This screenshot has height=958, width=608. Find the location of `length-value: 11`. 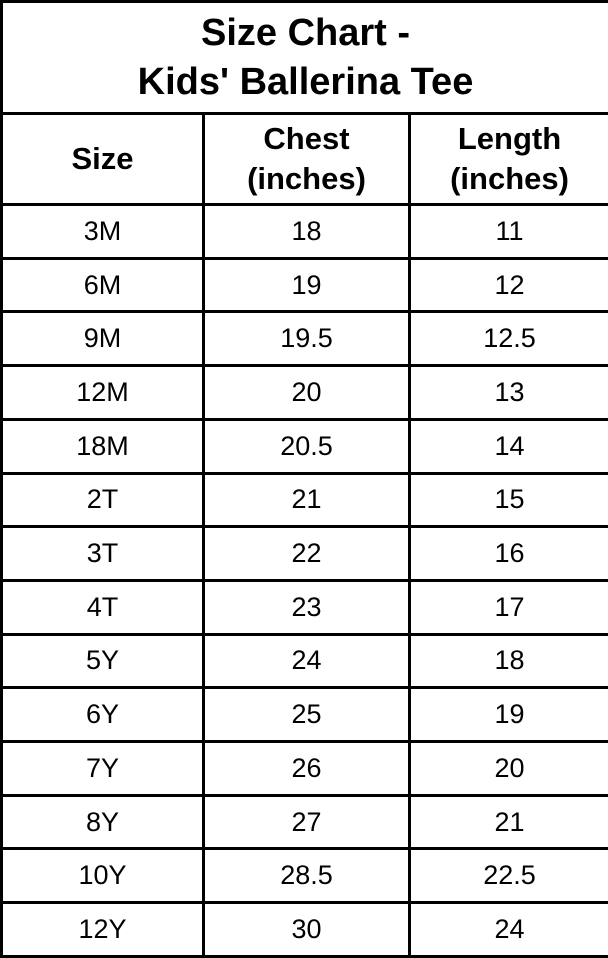

length-value: 11 is located at coordinates (507, 231).